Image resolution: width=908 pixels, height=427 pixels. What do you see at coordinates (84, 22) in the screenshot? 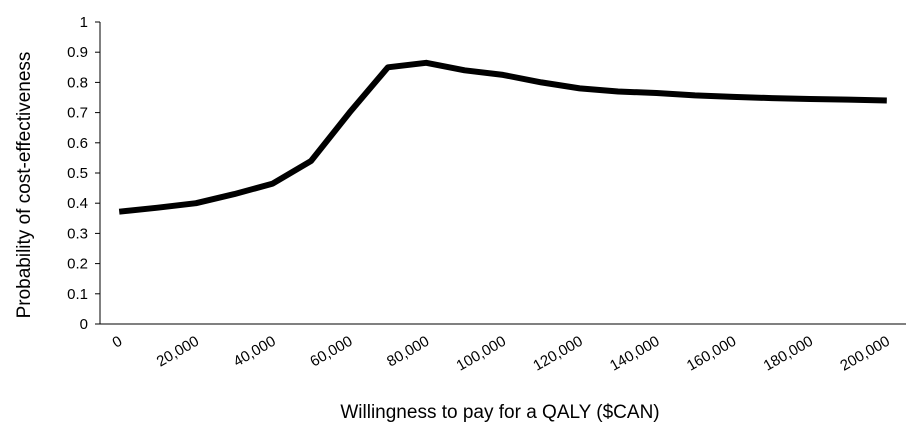
I see `y-tick-label: 1` at bounding box center [84, 22].